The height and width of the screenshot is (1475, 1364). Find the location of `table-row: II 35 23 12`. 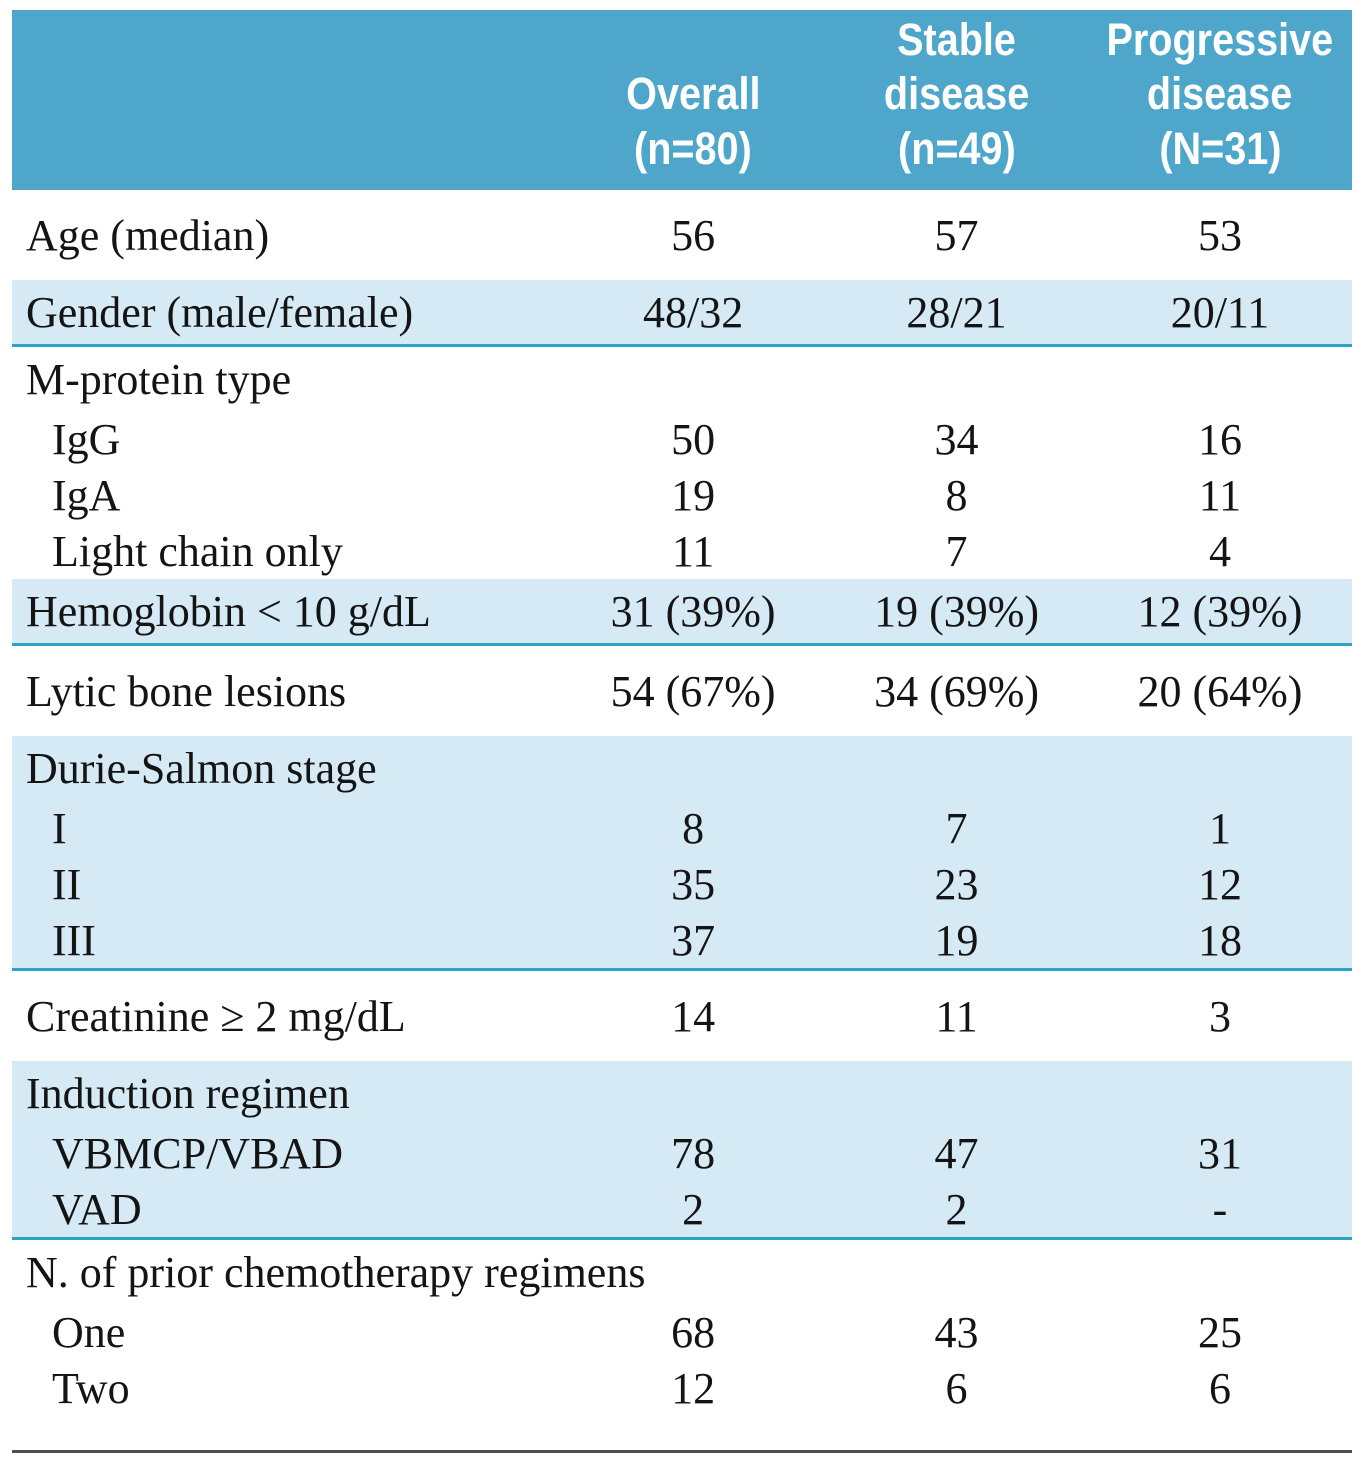

table-row: II 35 23 12 is located at coordinates (682, 884).